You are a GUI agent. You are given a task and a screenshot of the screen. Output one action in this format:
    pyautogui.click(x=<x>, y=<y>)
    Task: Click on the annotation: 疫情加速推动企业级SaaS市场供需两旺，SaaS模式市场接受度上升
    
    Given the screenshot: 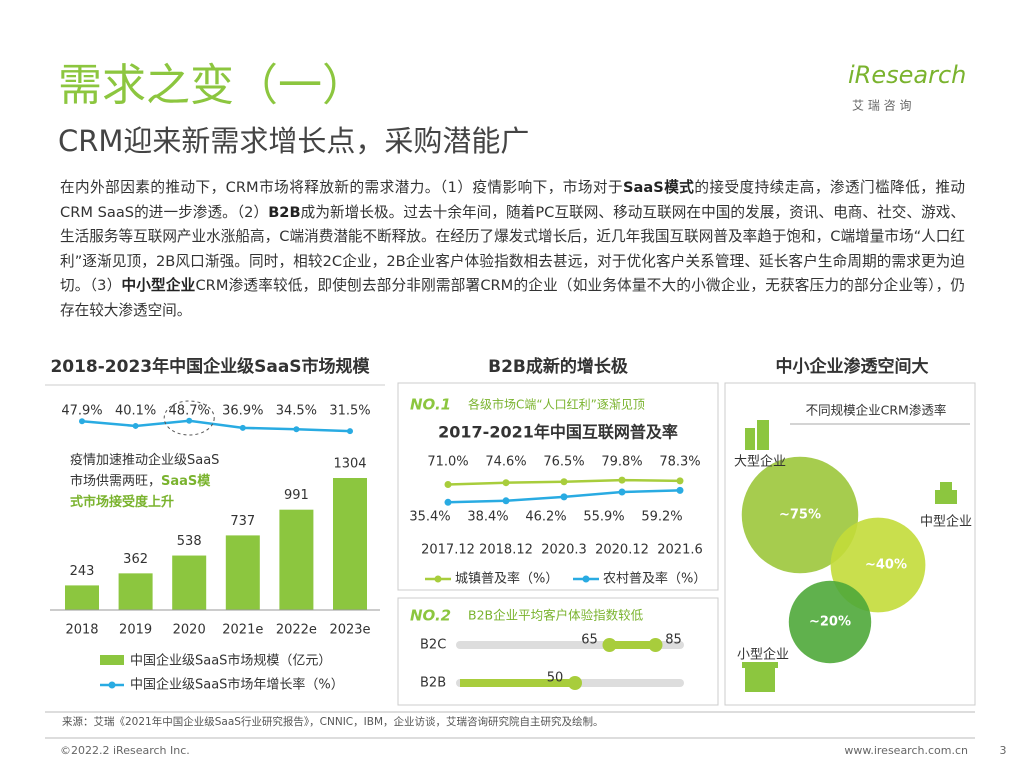 What is the action you would take?
    pyautogui.click(x=145, y=481)
    